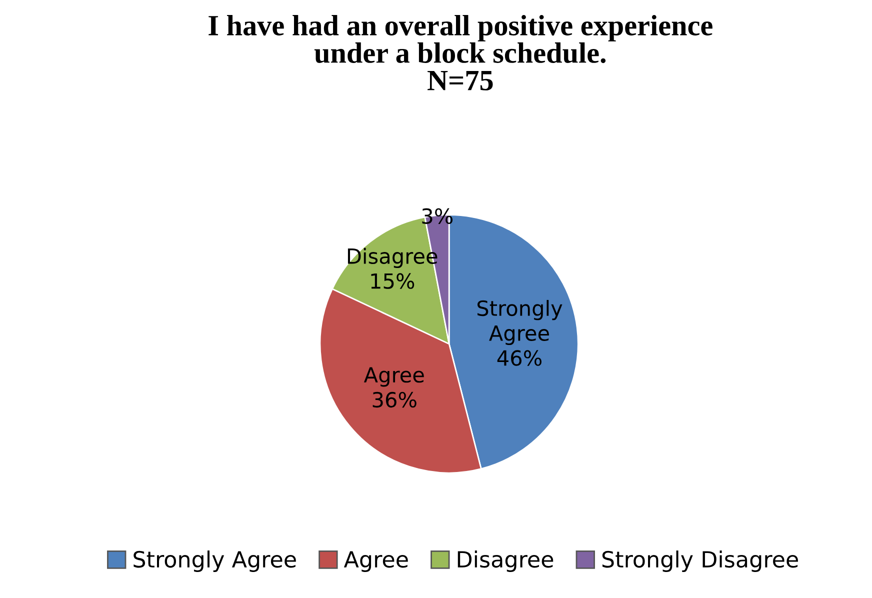 The width and height of the screenshot is (872, 598). Describe the element at coordinates (376, 561) in the screenshot. I see `legend-label: Agree` at that location.